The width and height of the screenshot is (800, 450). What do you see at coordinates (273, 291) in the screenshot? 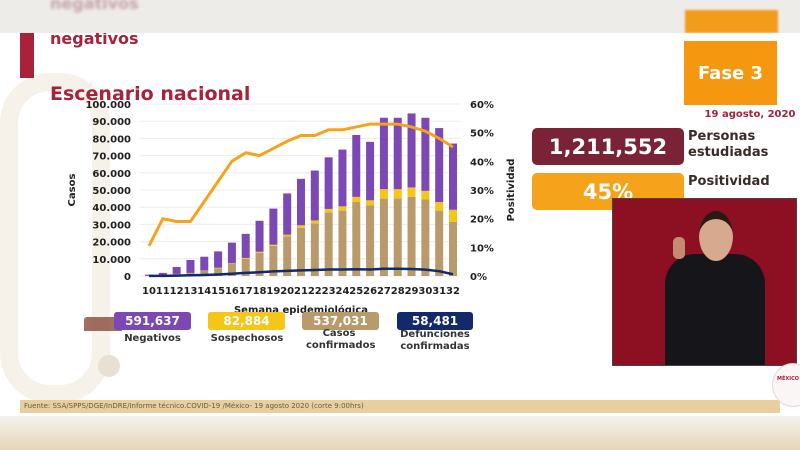
I see `x-tick-label: 19` at bounding box center [273, 291].